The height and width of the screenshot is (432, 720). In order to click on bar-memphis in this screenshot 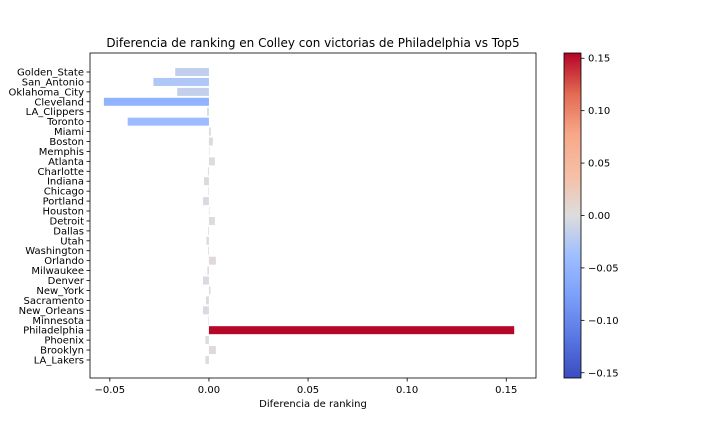, I will do `click(209, 151)`.